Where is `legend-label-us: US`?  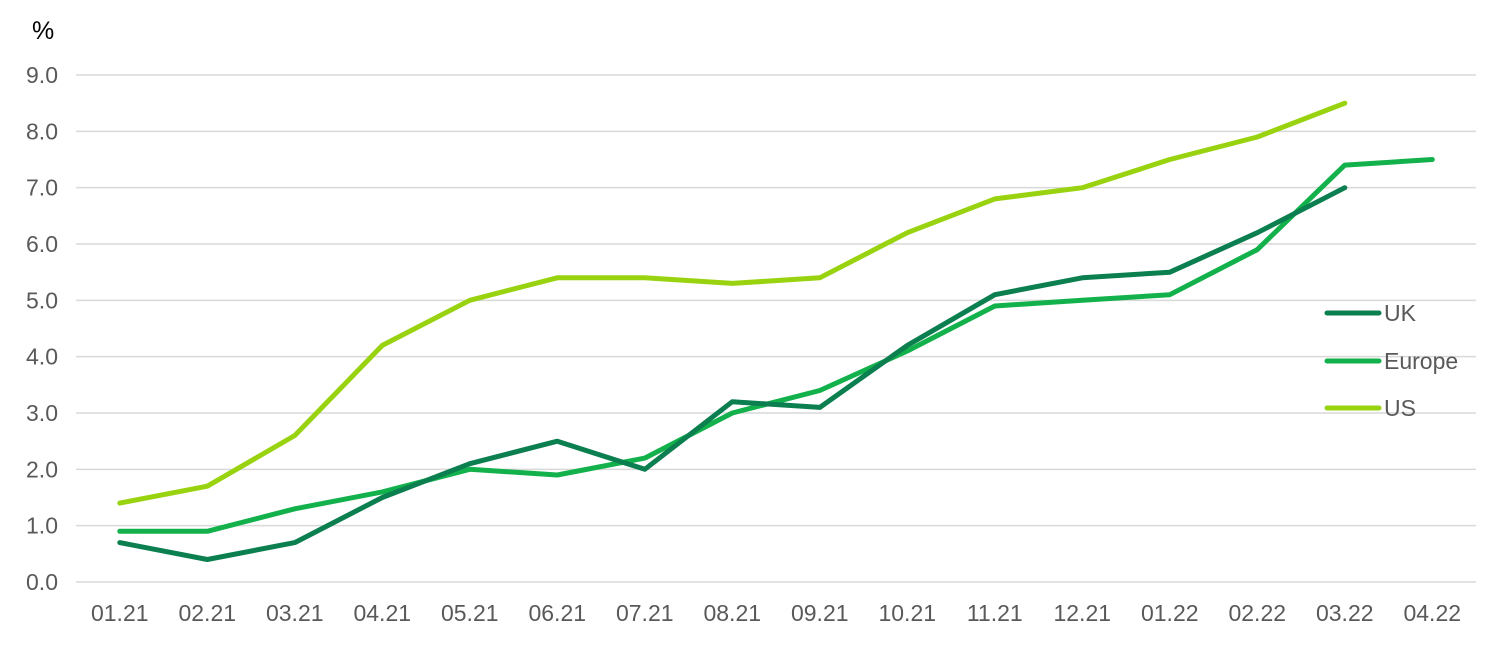 legend-label-us: US is located at coordinates (1400, 408).